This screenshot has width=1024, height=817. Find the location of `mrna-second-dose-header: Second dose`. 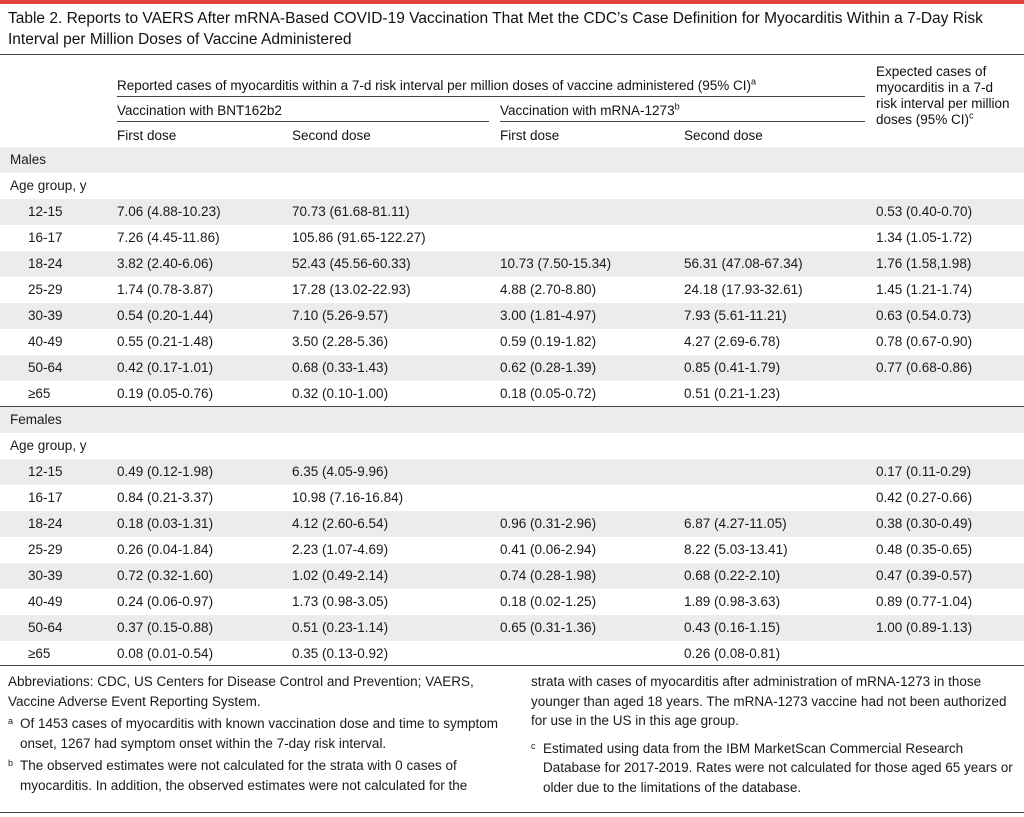

mrna-second-dose-header: Second dose is located at coordinates (723, 135).